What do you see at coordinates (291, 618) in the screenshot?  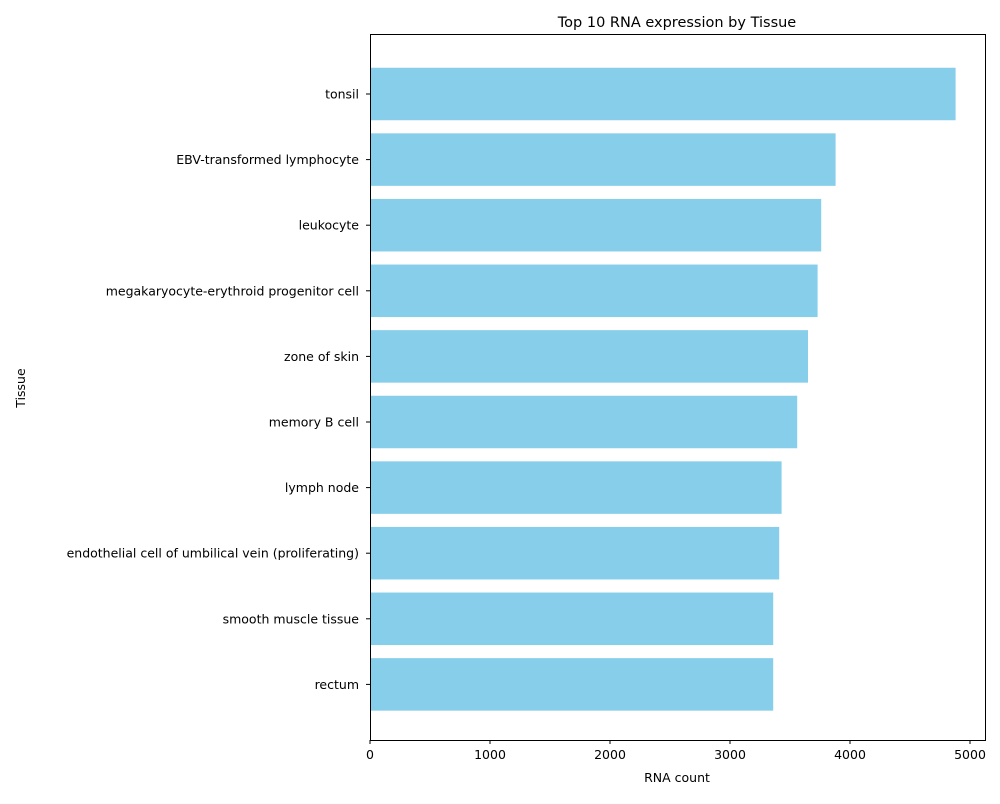 I see `category-label: smooth muscle tissue` at bounding box center [291, 618].